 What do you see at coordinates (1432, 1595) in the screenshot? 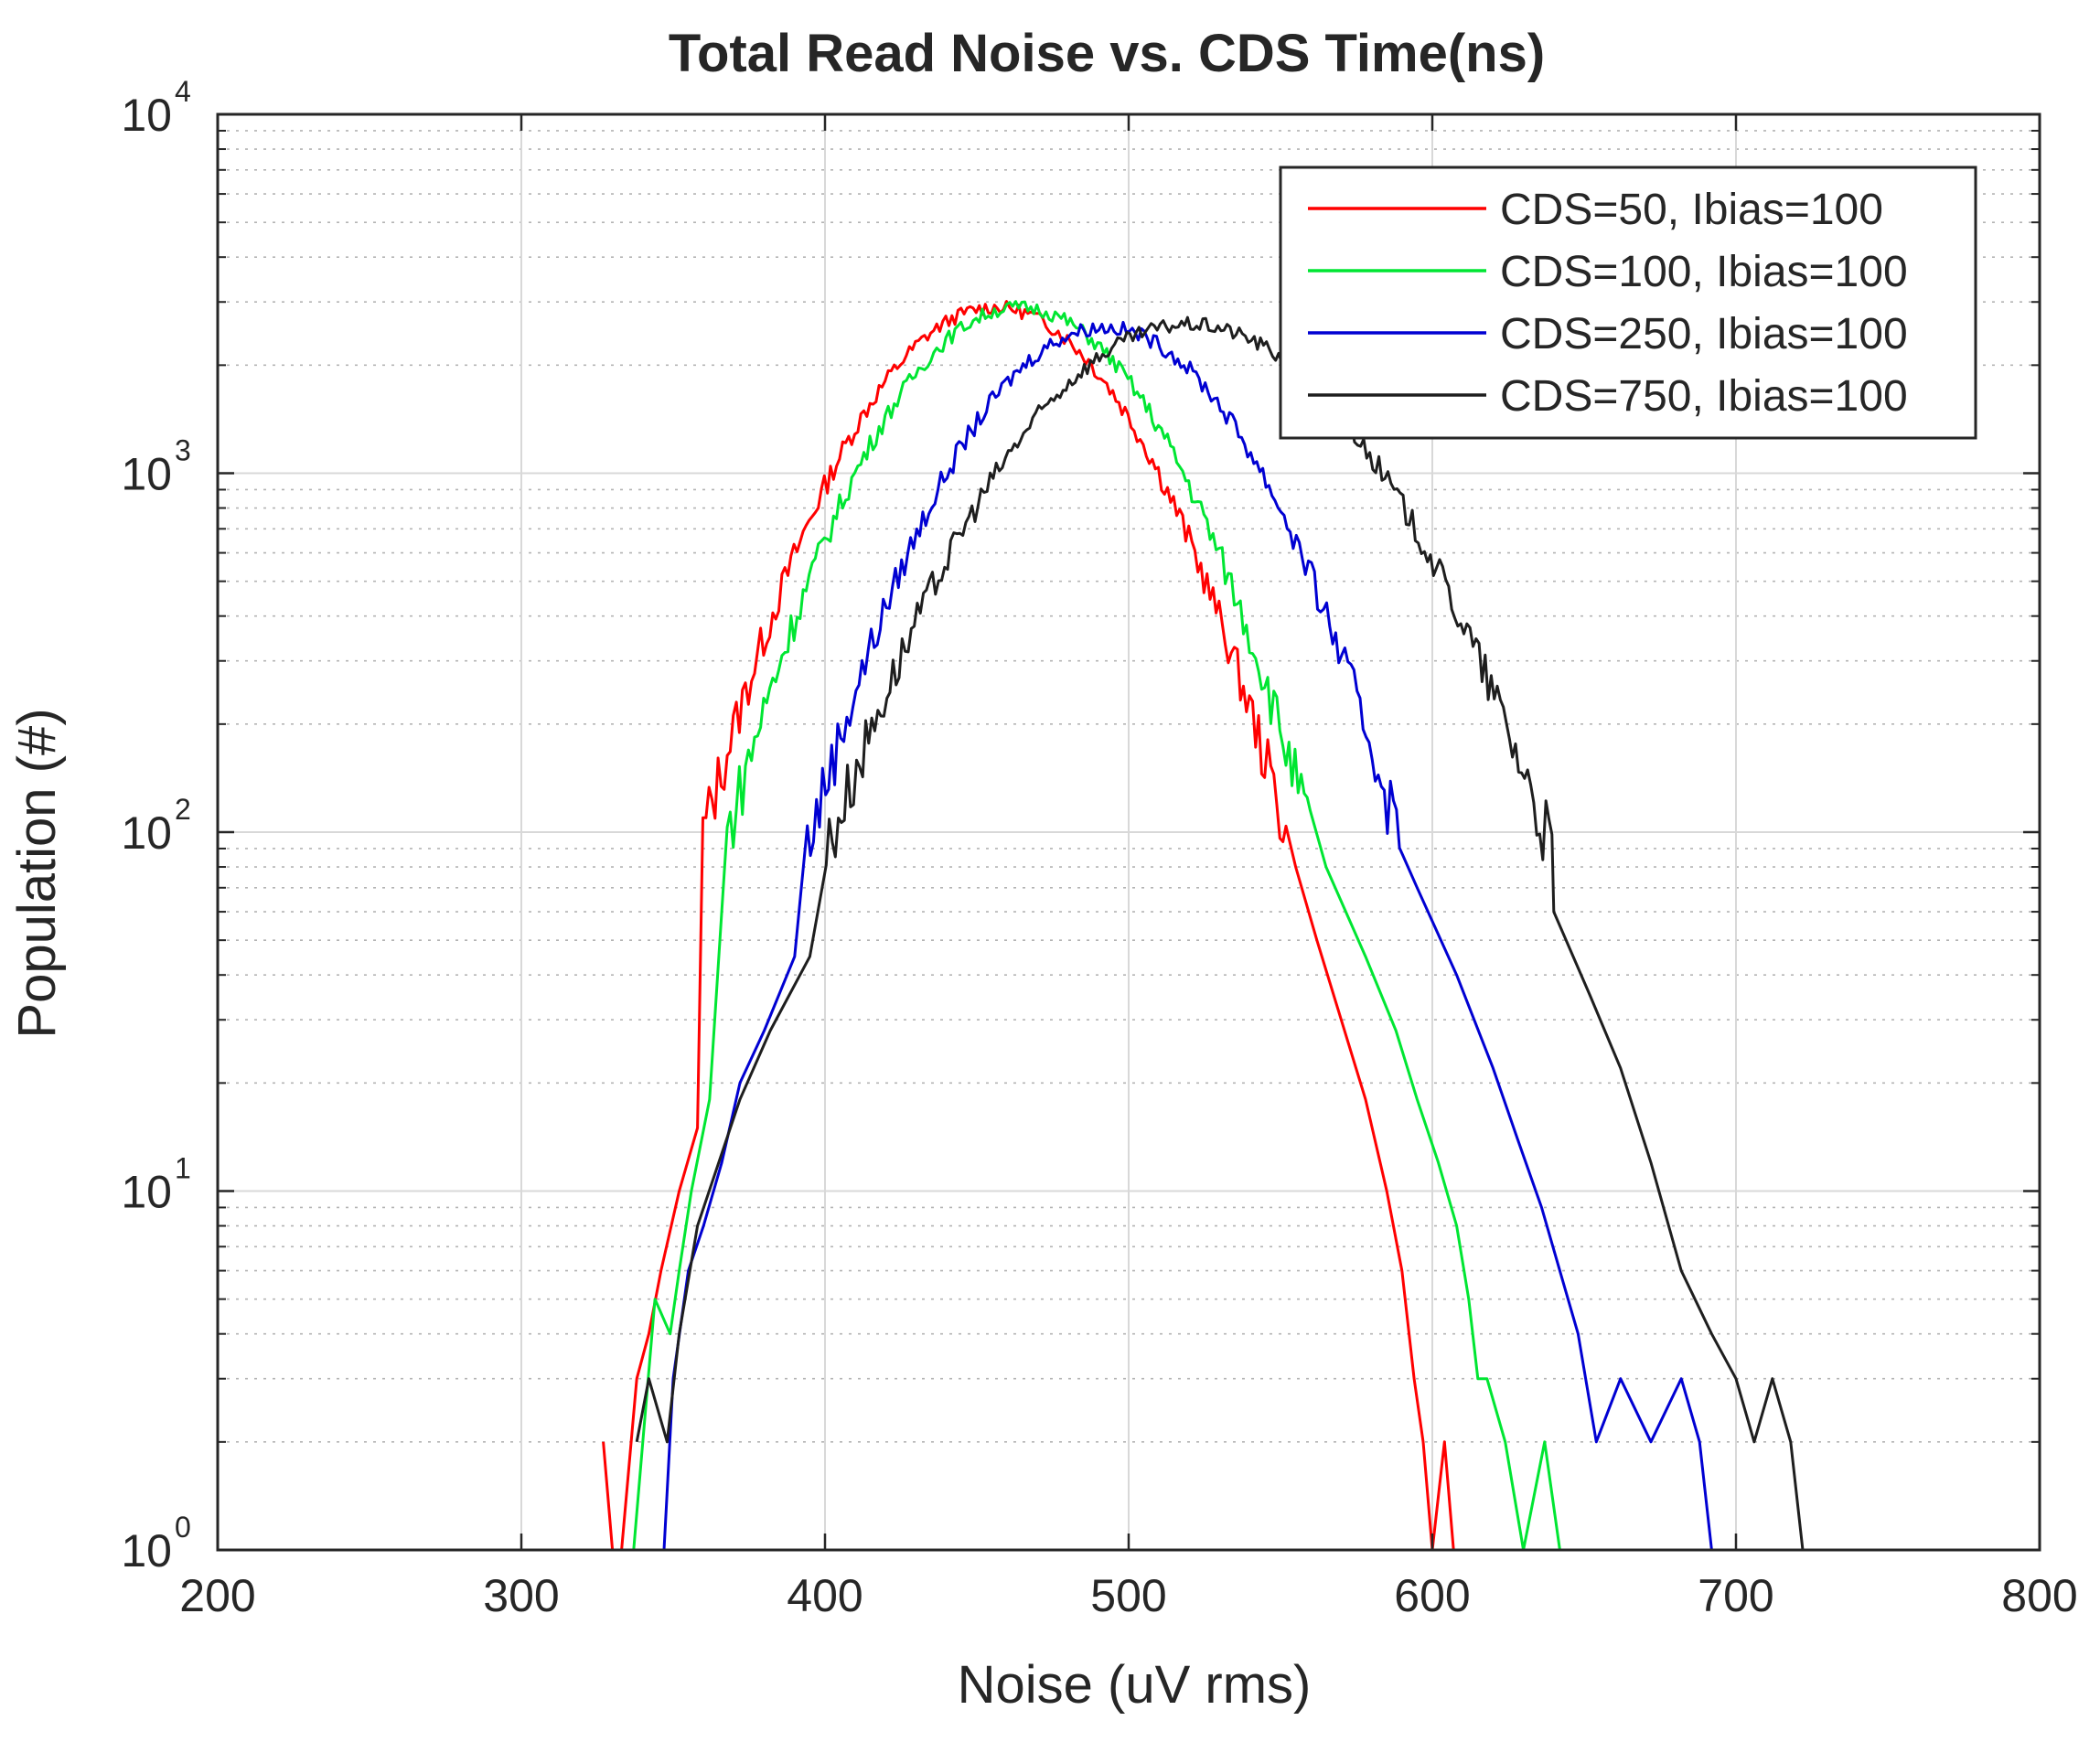
I see `x-tick-label: 600` at bounding box center [1432, 1595].